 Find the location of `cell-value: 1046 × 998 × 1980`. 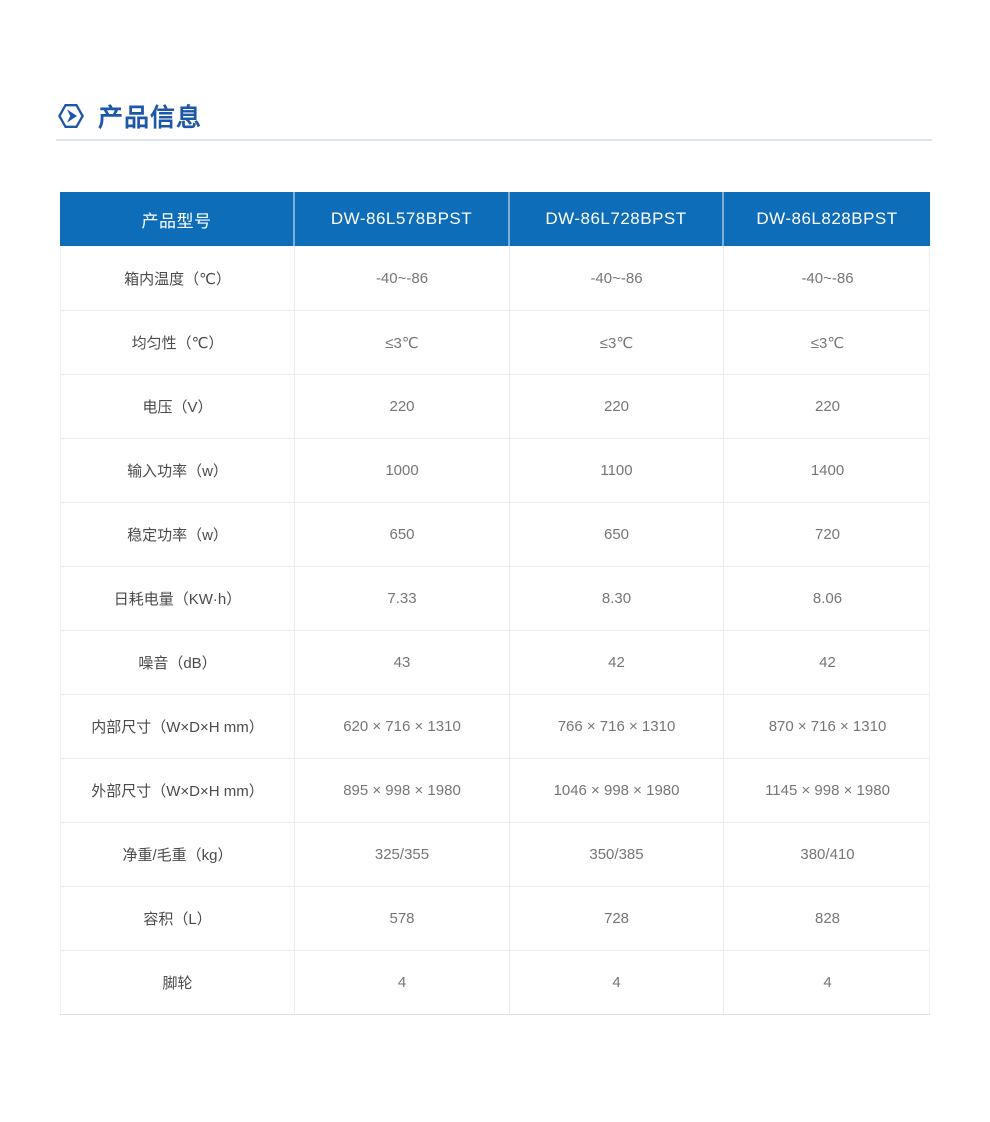

cell-value: 1046 × 998 × 1980 is located at coordinates (616, 790).